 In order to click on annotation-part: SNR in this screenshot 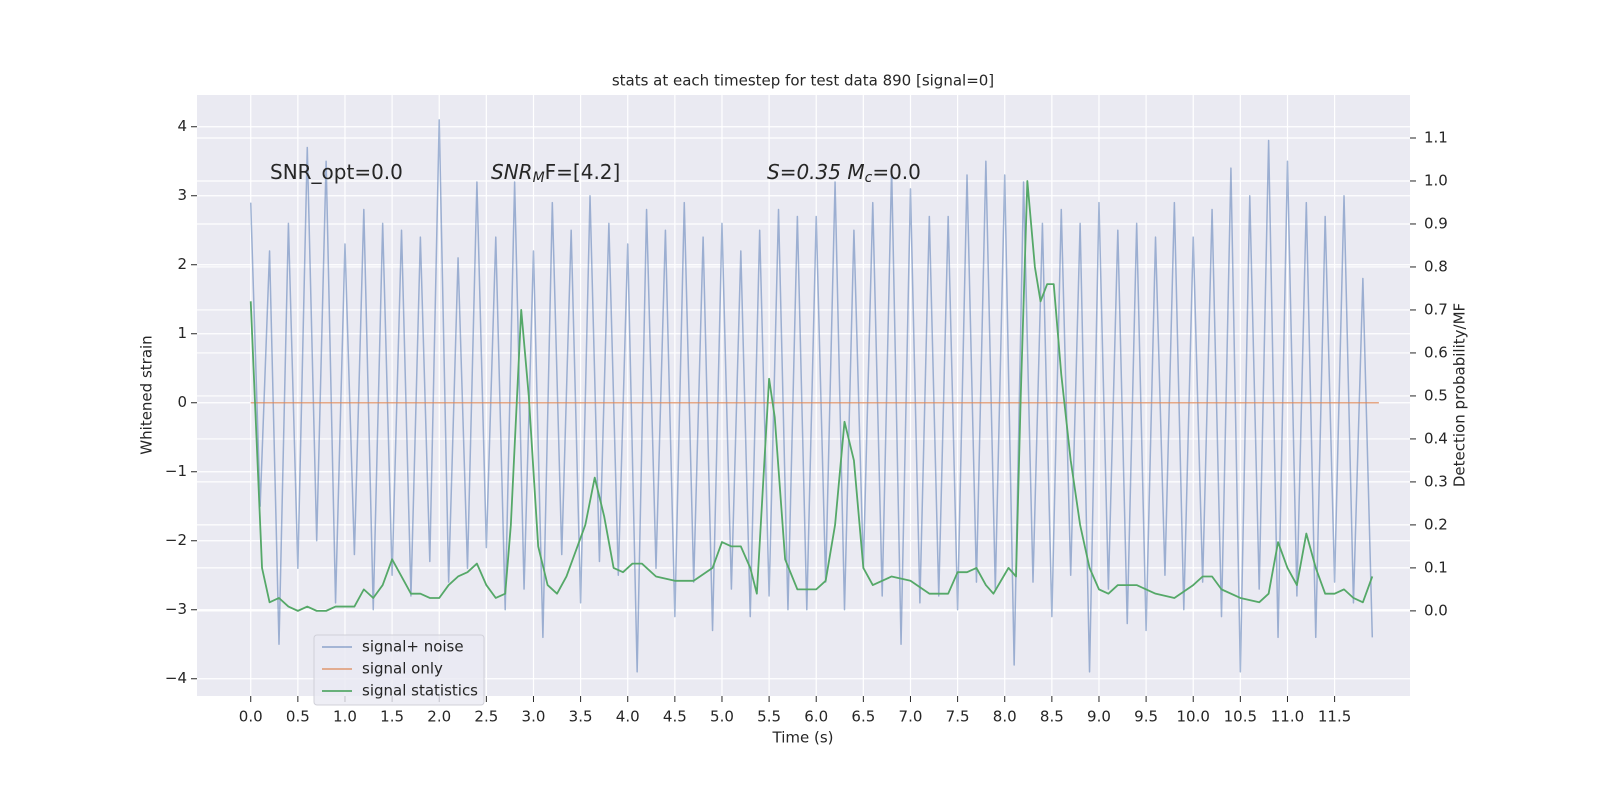, I will do `click(512, 172)`.